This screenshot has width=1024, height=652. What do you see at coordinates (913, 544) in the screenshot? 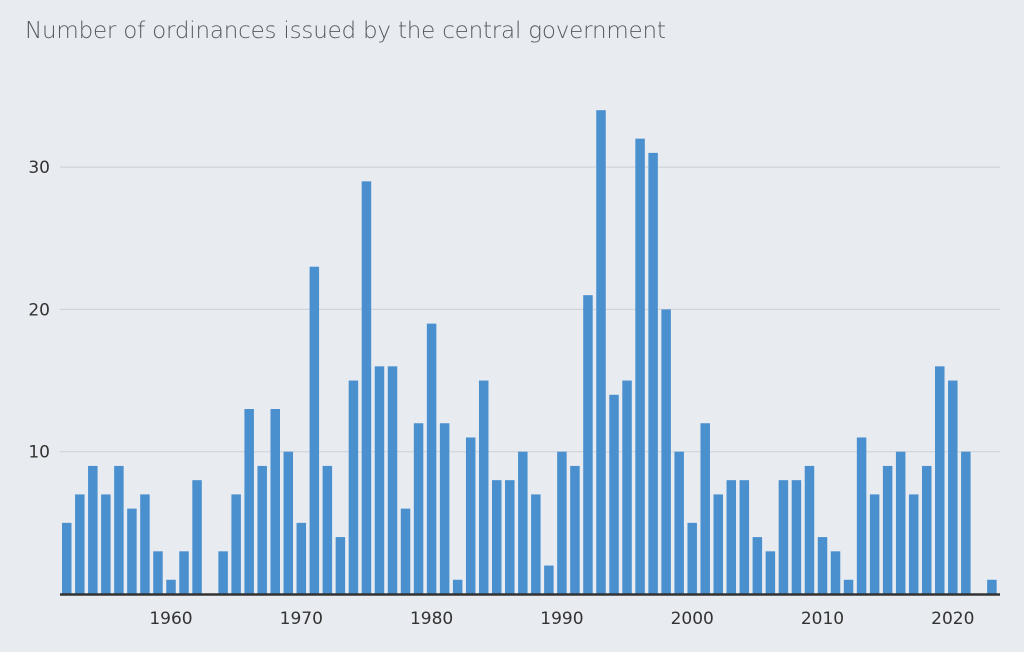
I see `bar-2017` at bounding box center [913, 544].